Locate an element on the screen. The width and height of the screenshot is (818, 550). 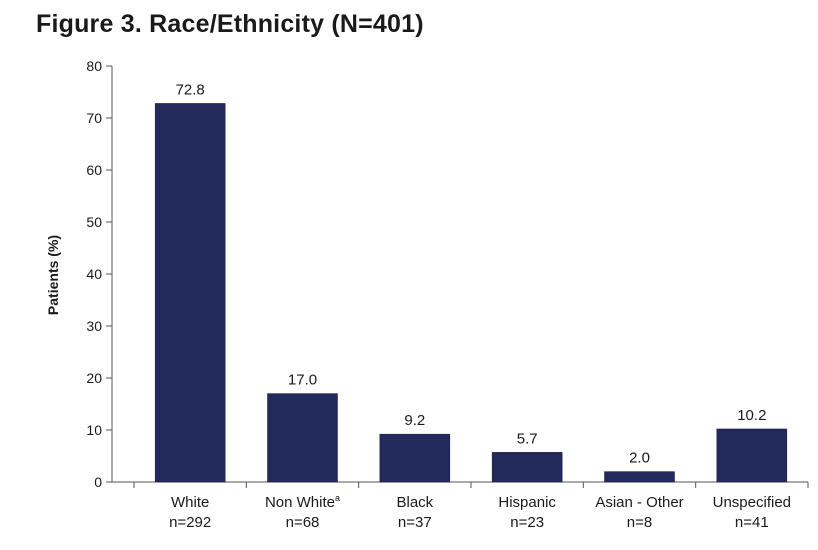
category-n-label: n=41 is located at coordinates (752, 522).